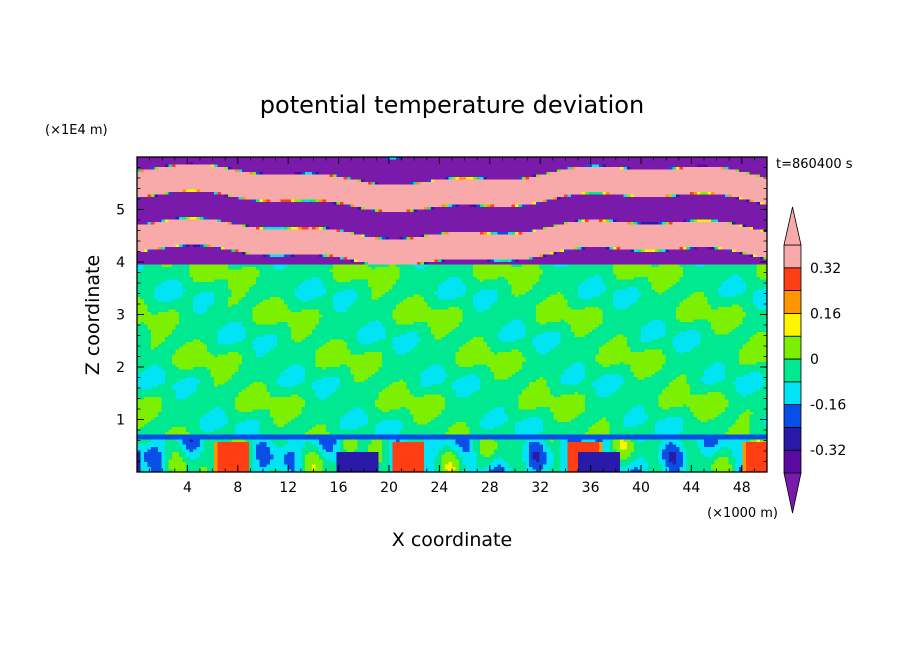 Image resolution: width=904 pixels, height=654 pixels. Describe the element at coordinates (825, 314) in the screenshot. I see `colorbar-label: 0.16` at that location.